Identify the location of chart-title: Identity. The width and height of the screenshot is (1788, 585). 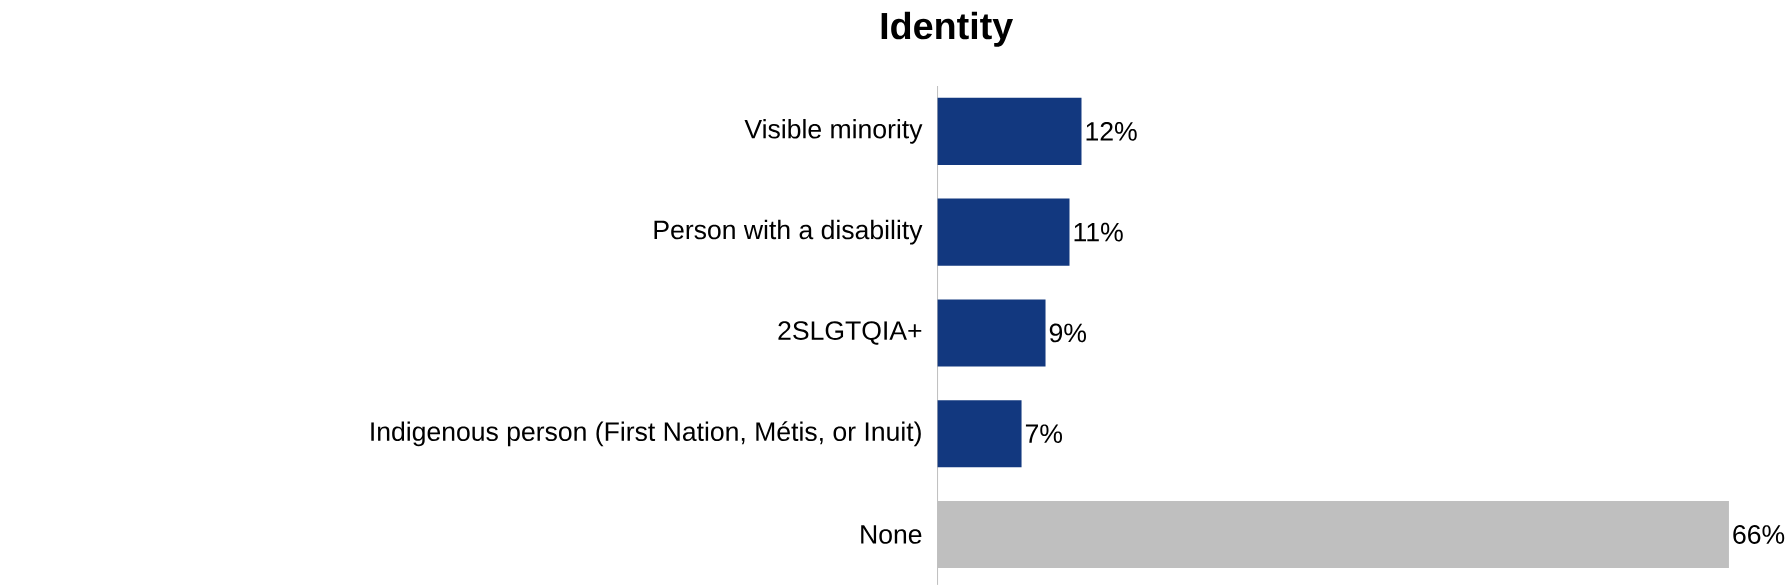
(947, 29).